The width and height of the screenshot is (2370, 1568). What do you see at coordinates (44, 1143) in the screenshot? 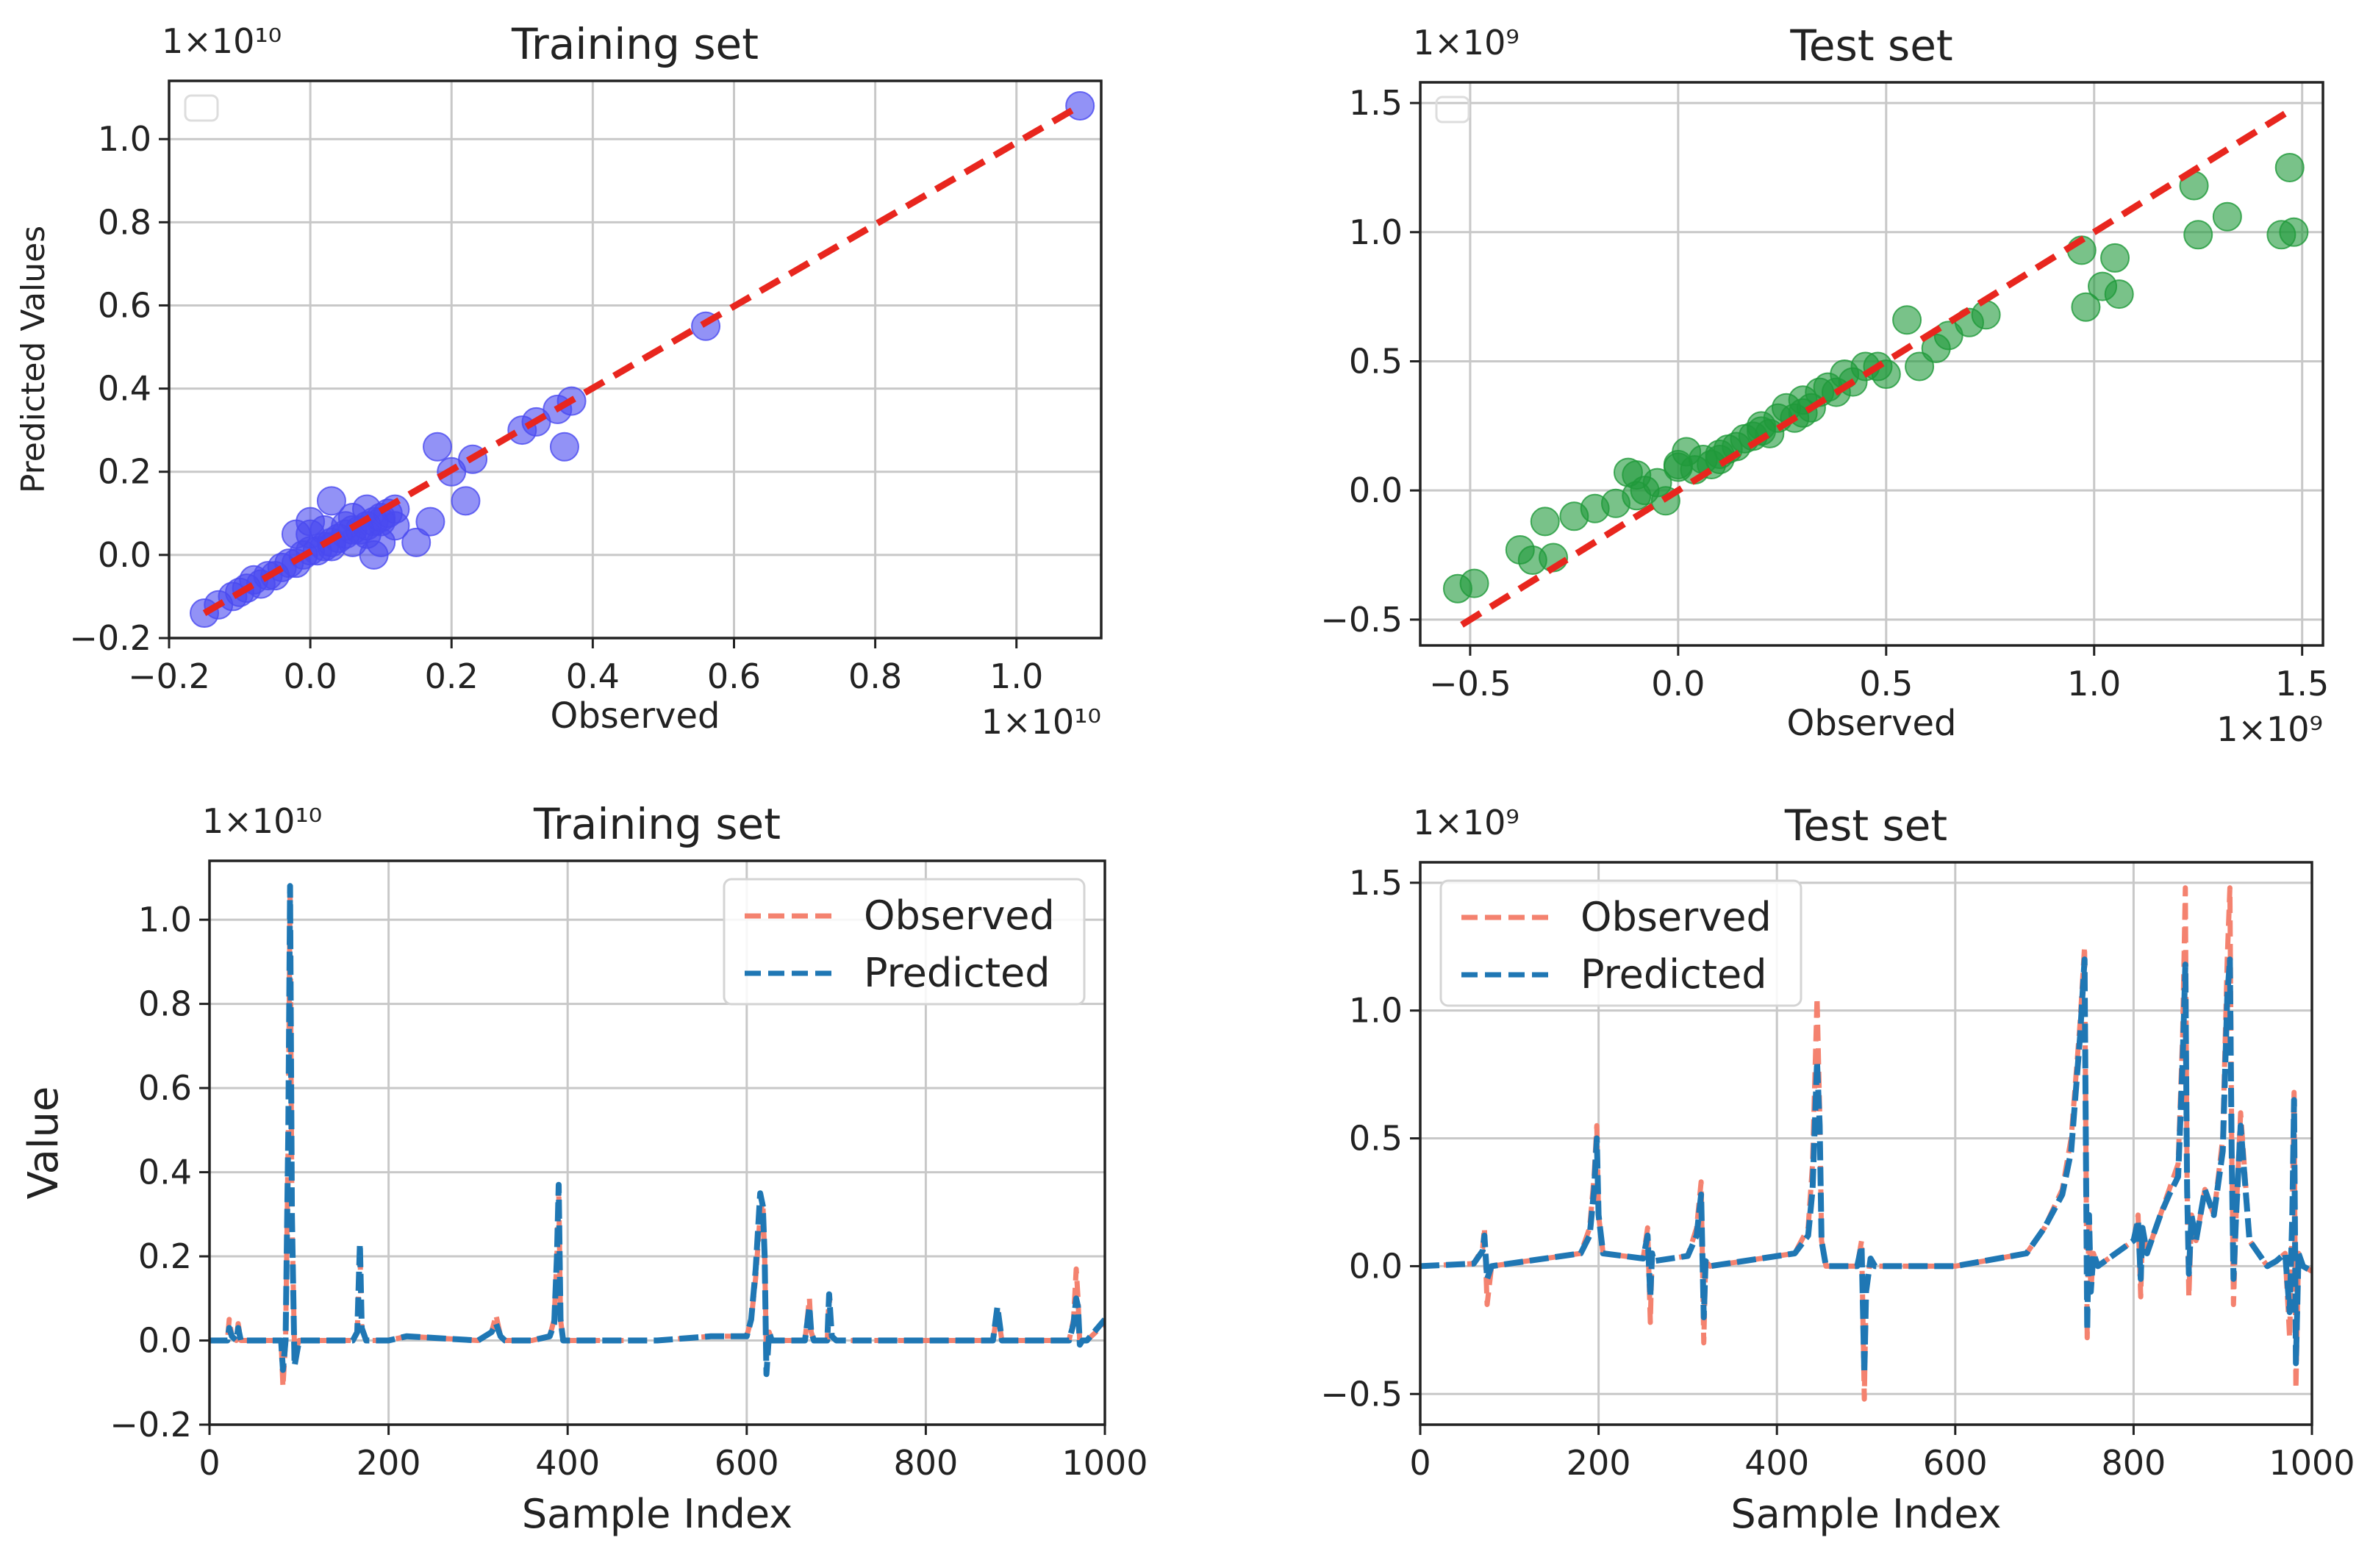
I see `y-axis-label: Value` at bounding box center [44, 1143].